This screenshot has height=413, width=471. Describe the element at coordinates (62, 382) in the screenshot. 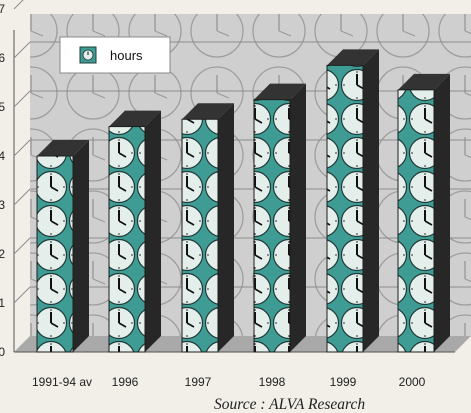

I see `x-tick-label: 1991-94 av` at that location.